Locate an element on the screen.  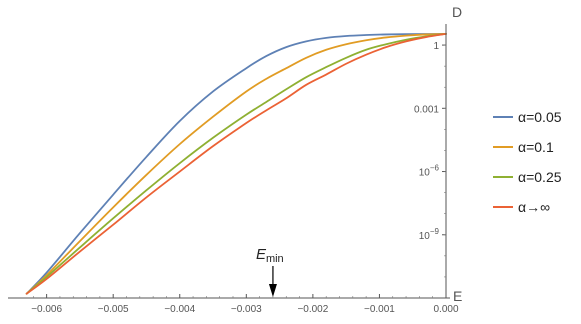
y-tick-label: 0.001 is located at coordinates (426, 109).